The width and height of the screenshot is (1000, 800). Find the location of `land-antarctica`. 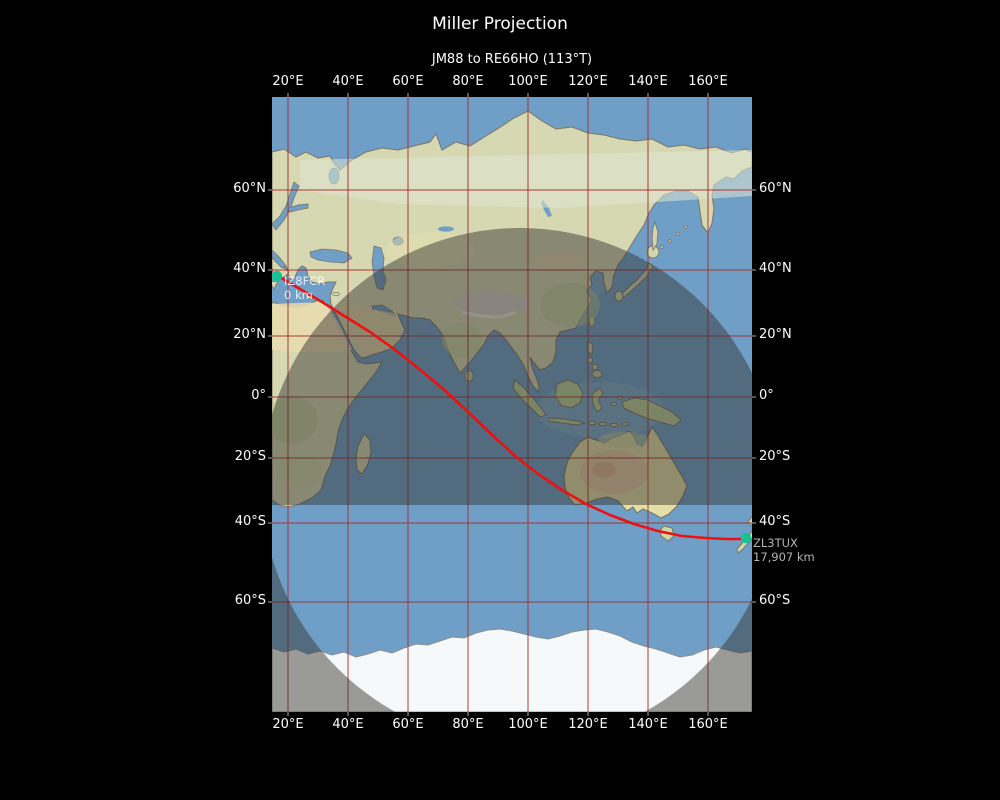

land-antarctica is located at coordinates (512, 670).